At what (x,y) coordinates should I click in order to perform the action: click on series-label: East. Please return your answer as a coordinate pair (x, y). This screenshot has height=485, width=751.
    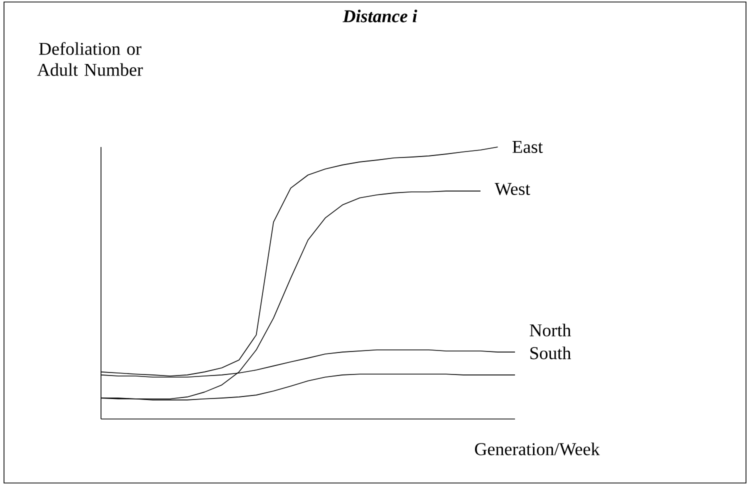
    Looking at the image, I should click on (527, 147).